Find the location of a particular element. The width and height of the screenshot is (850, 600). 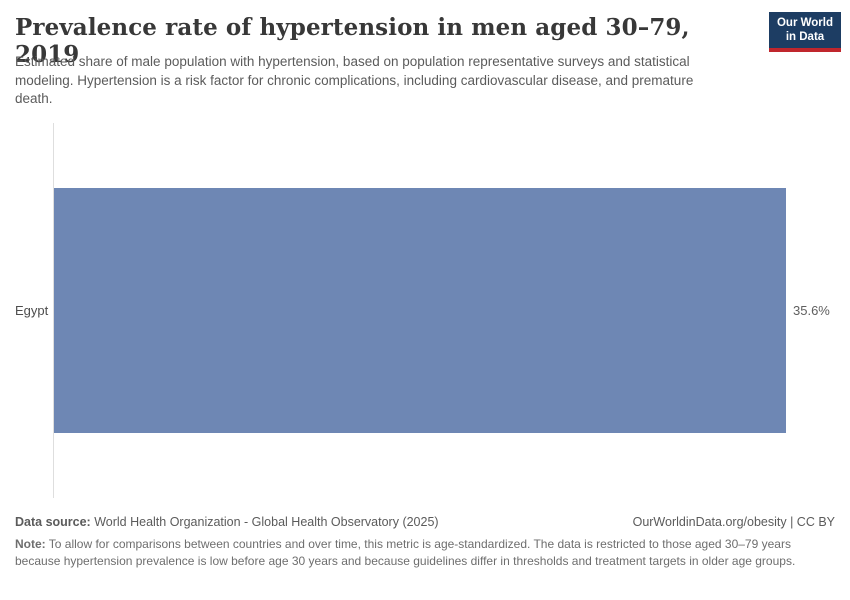

y-axis-line is located at coordinates (53, 310).